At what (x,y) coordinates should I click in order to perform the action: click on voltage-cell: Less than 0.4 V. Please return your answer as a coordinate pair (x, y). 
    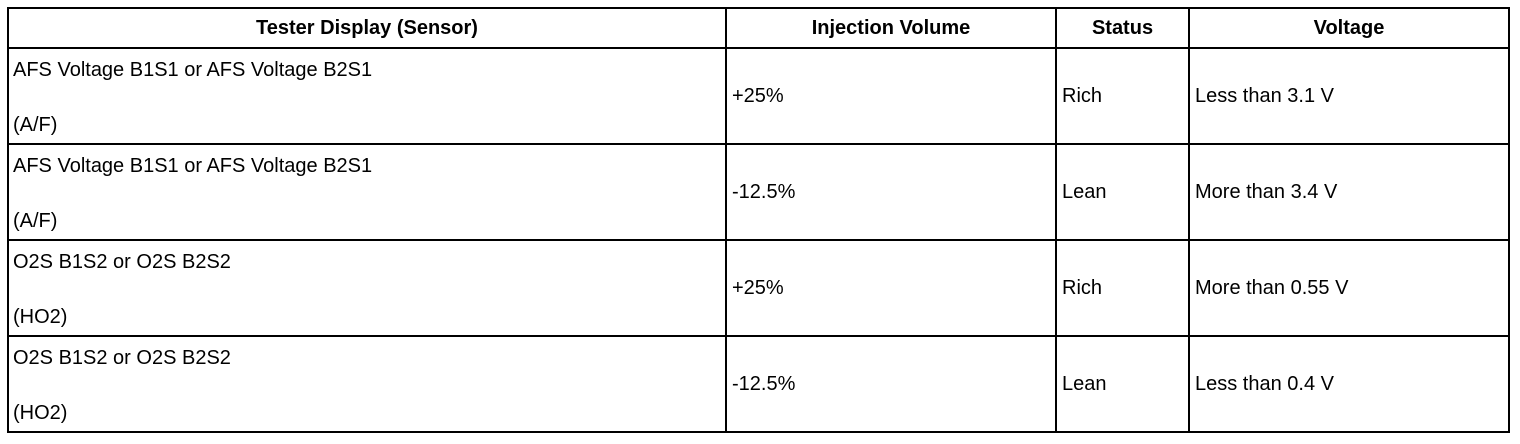
    Looking at the image, I should click on (1349, 384).